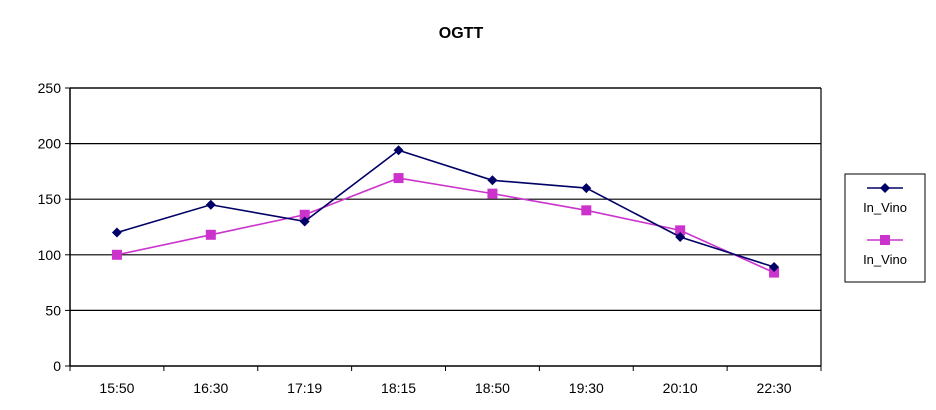 This screenshot has height=410, width=936. Describe the element at coordinates (492, 388) in the screenshot. I see `x-tick-label: 18:50` at that location.